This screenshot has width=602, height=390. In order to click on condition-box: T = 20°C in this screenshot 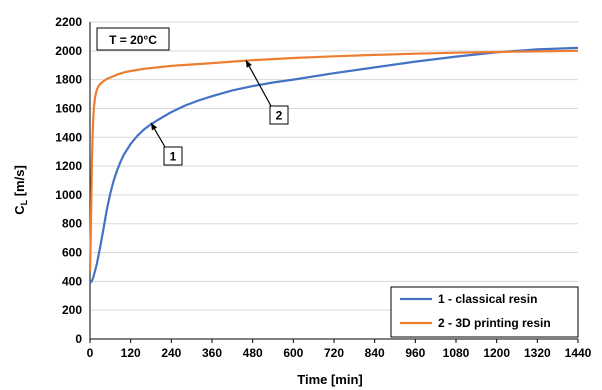, I will do `click(133, 39)`.